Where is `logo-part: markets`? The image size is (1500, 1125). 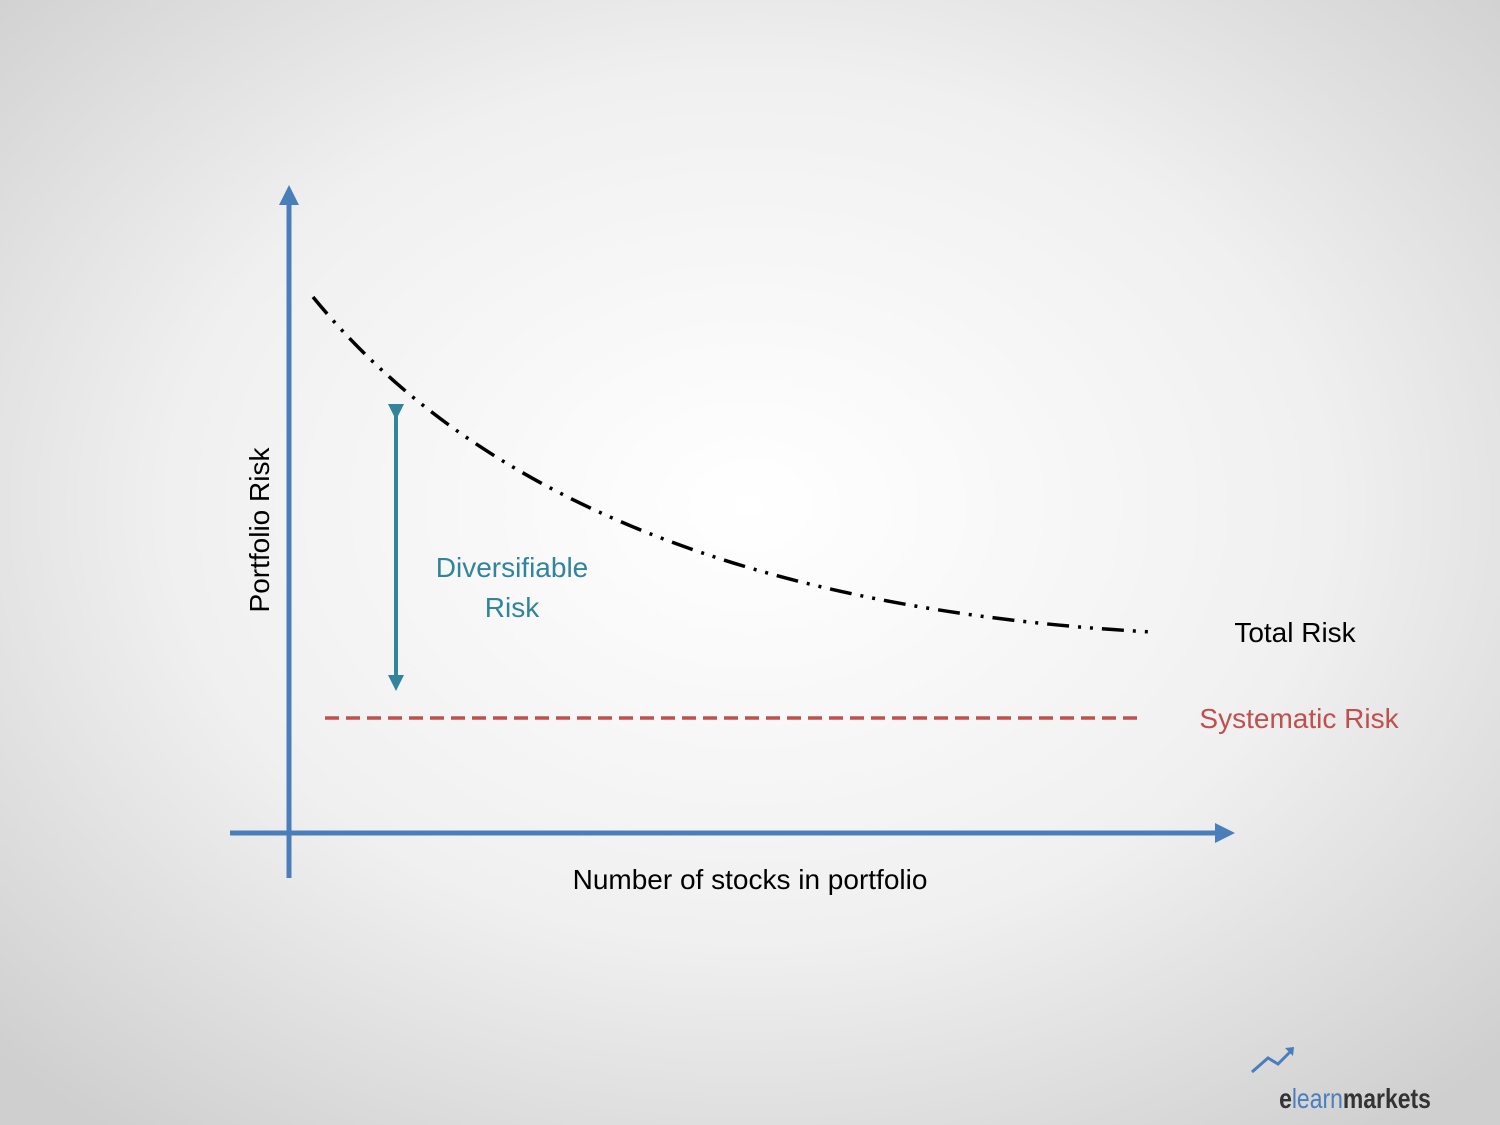
logo-part: markets is located at coordinates (1387, 1099).